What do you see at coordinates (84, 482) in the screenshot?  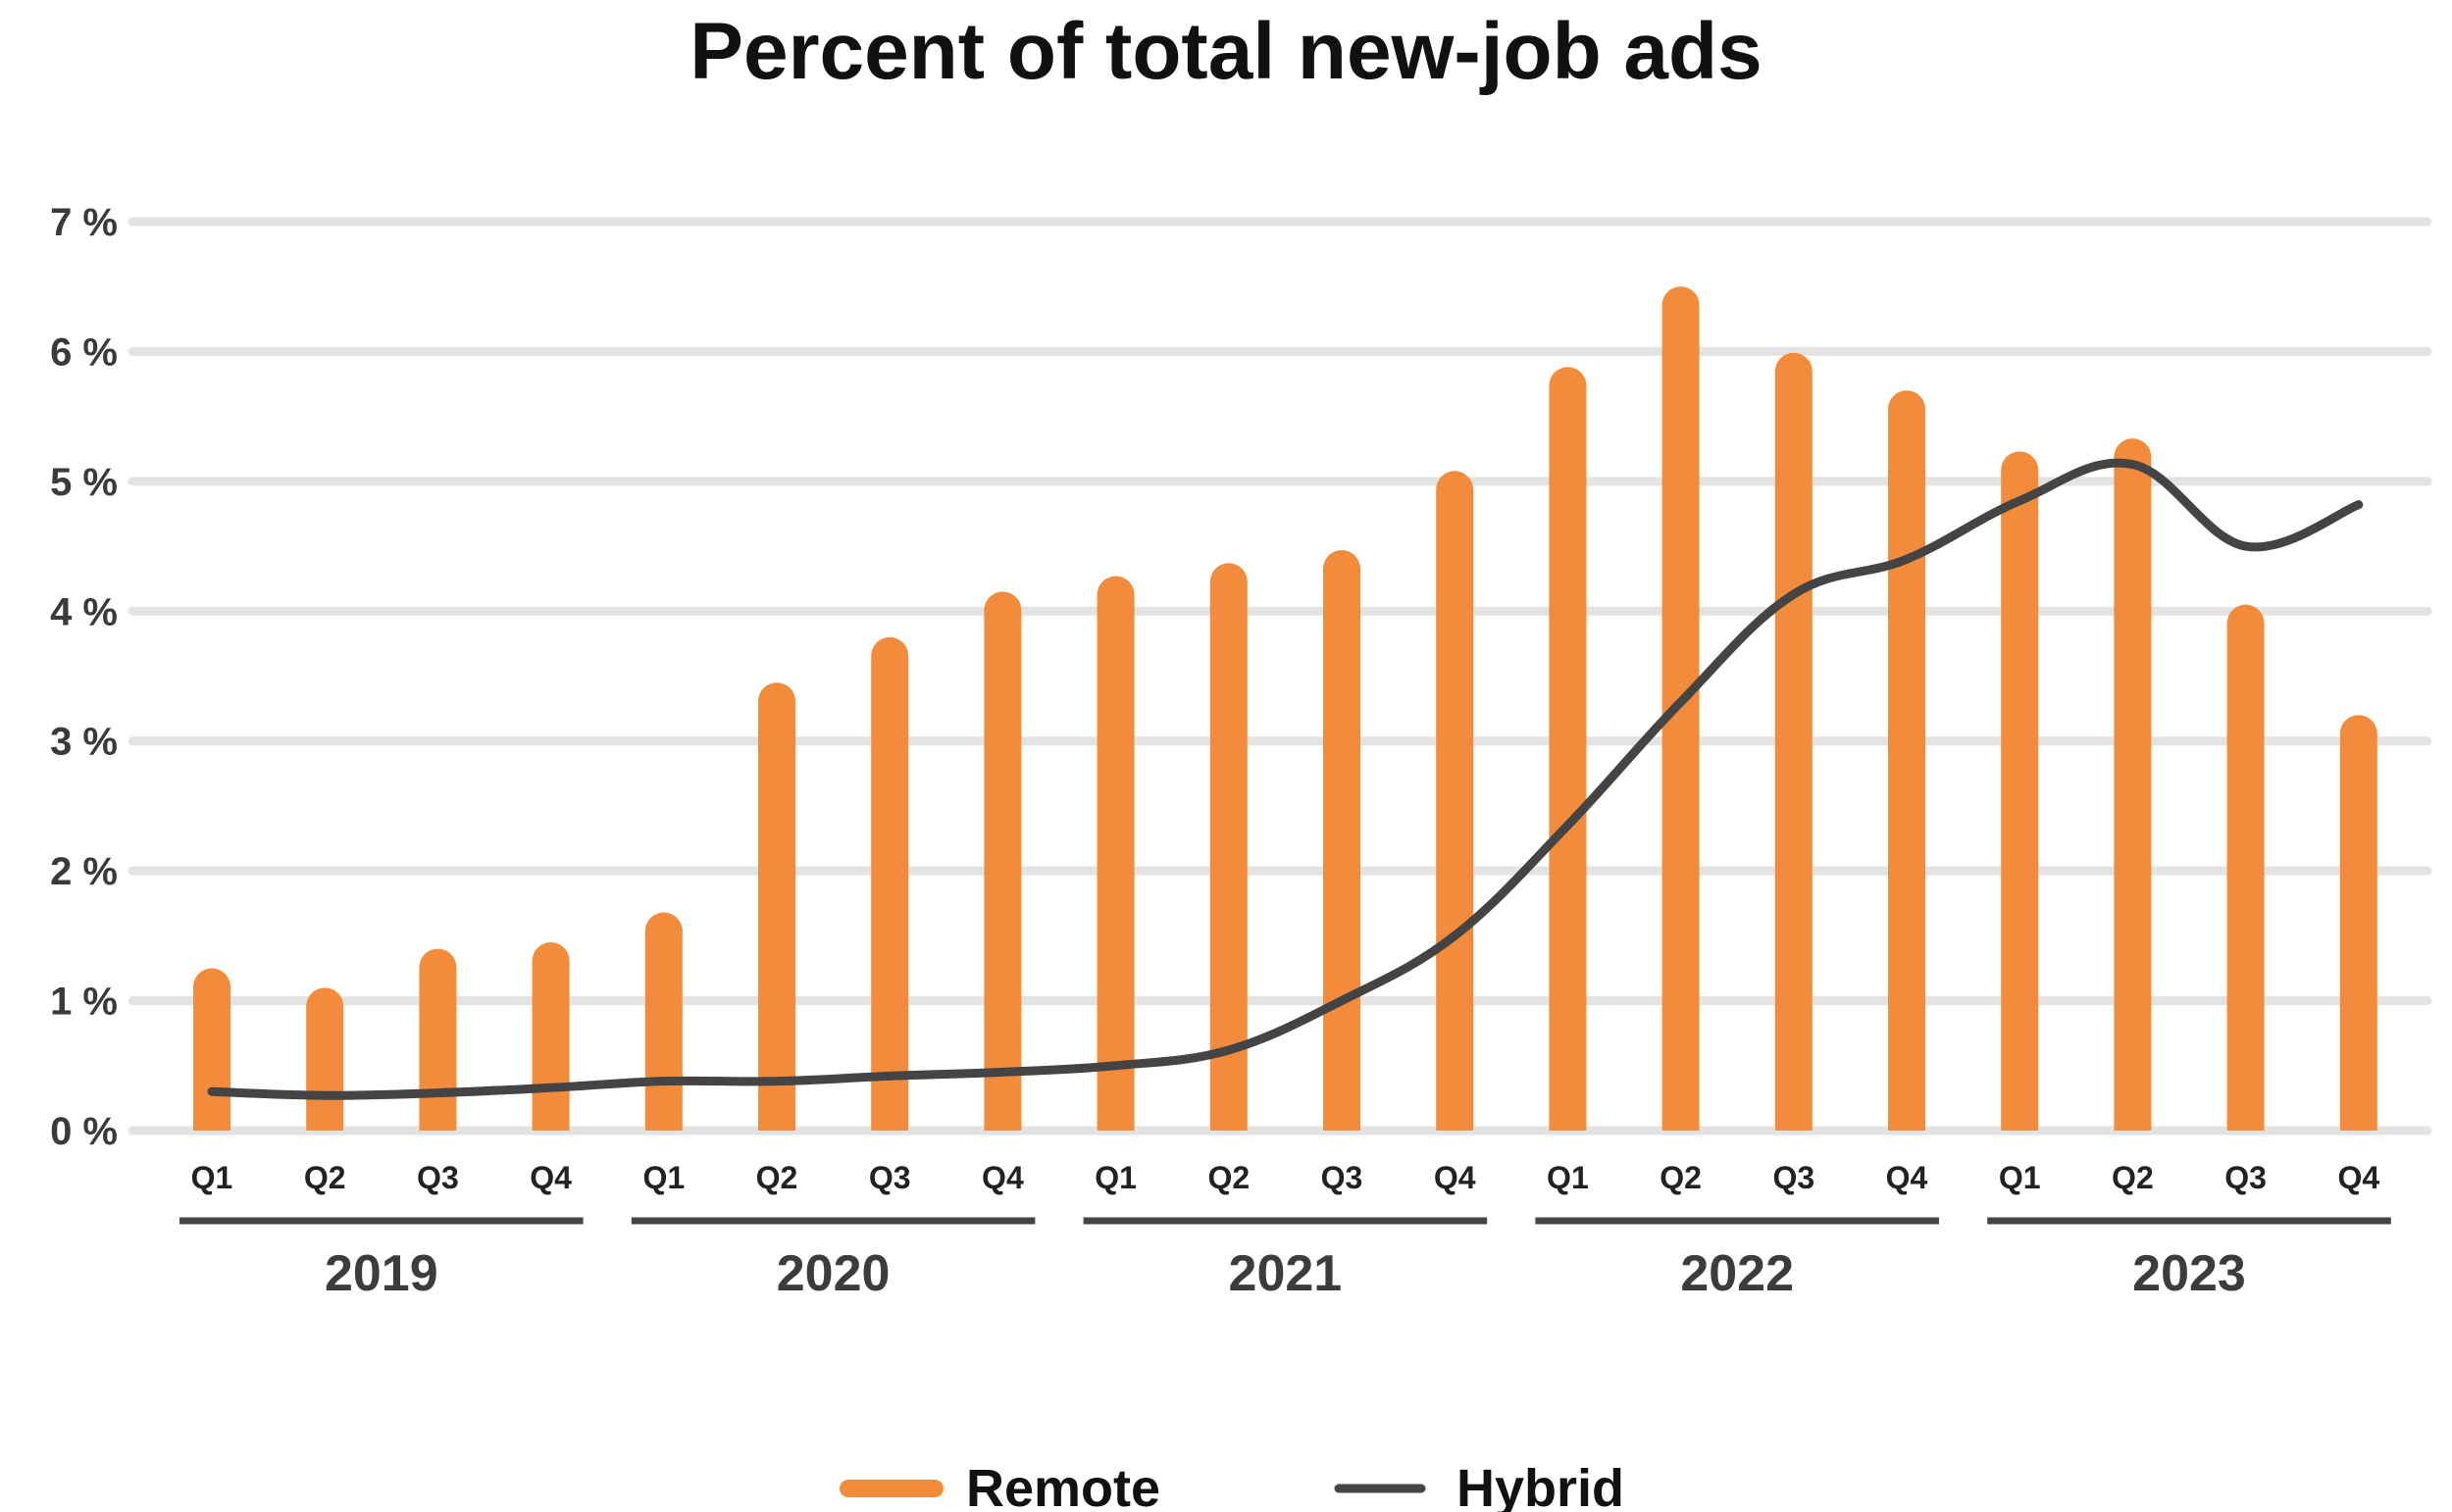 I see `y-tick-label: 5 %` at bounding box center [84, 482].